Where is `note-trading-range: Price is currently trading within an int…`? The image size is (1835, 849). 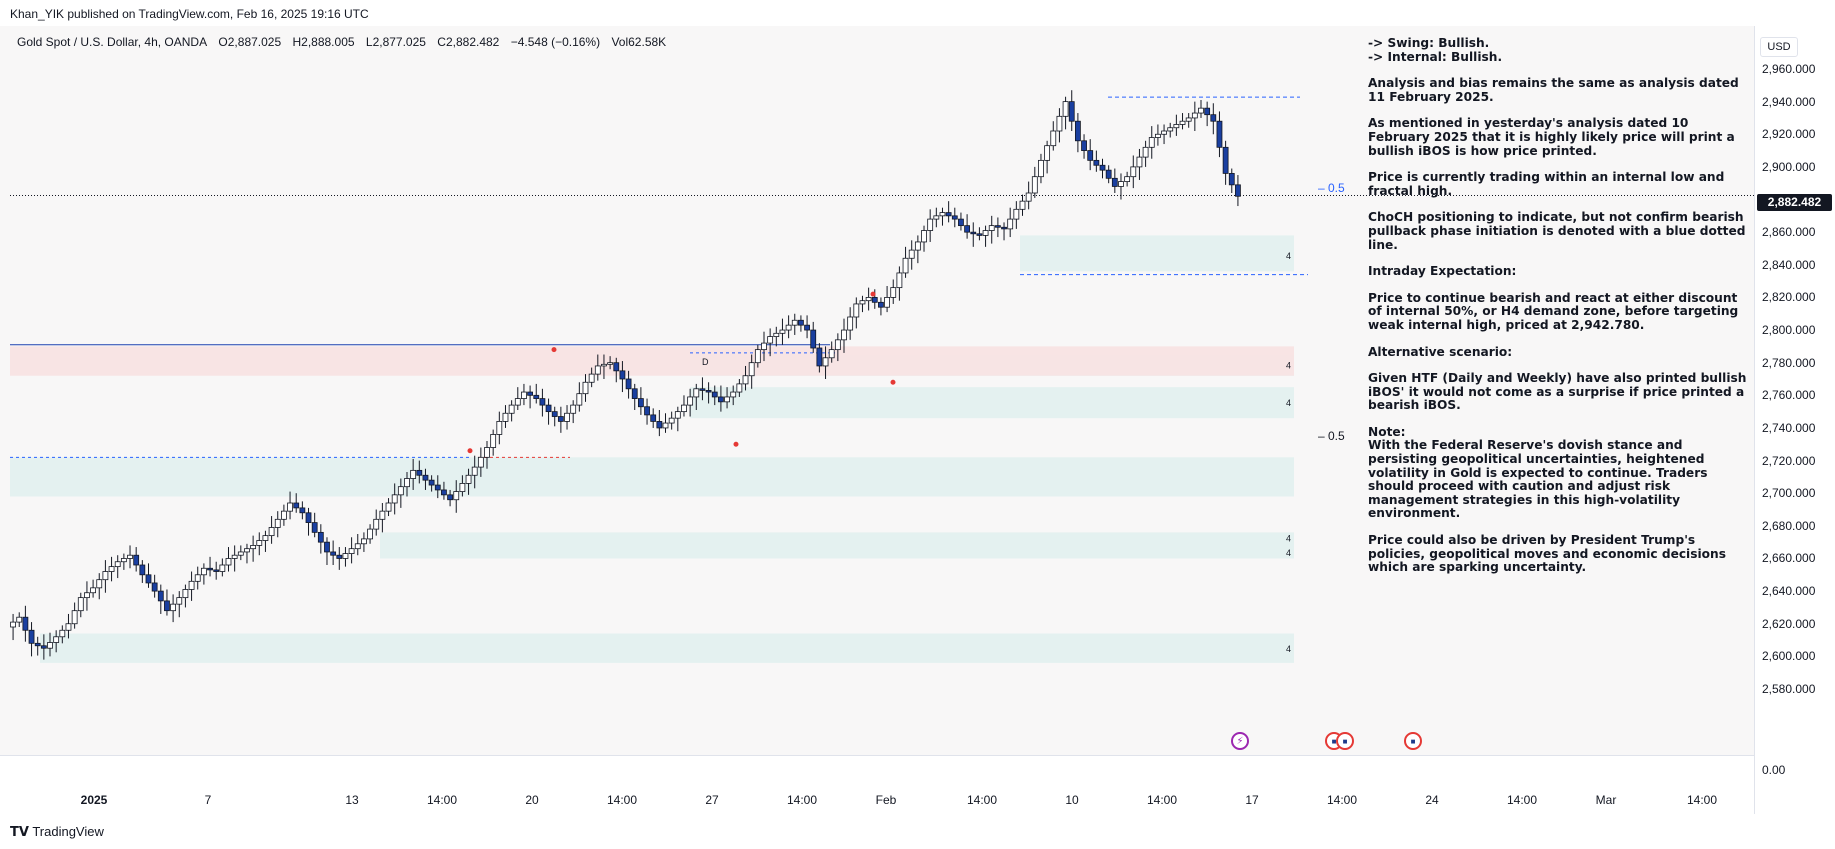 note-trading-range: Price is currently trading within an int… is located at coordinates (1546, 184).